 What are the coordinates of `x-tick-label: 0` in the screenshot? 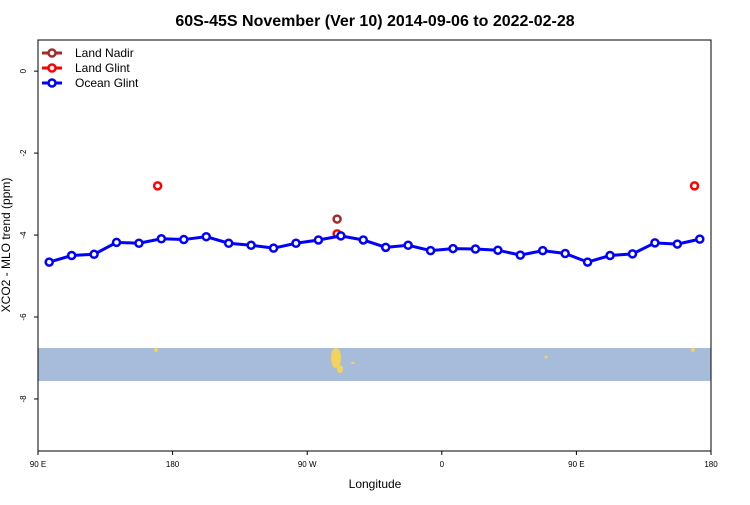 It's located at (442, 464).